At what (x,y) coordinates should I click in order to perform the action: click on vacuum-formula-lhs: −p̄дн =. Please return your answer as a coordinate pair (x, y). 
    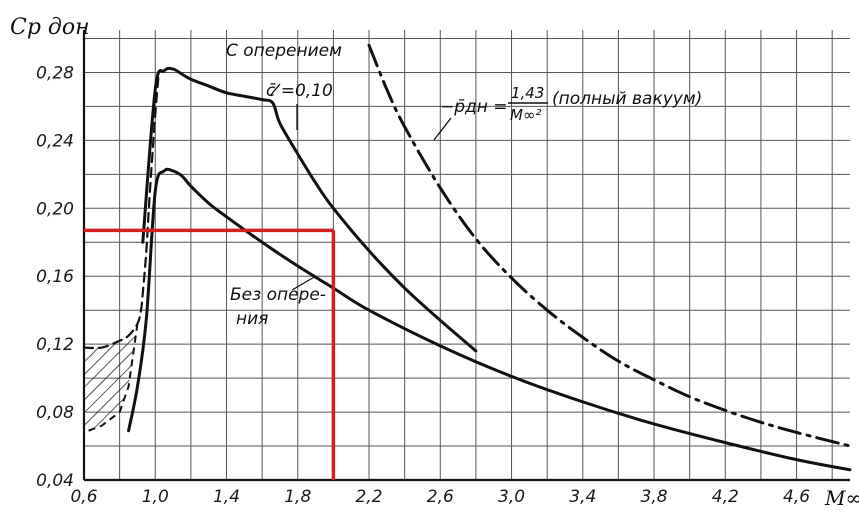
    Looking at the image, I should click on (474, 107).